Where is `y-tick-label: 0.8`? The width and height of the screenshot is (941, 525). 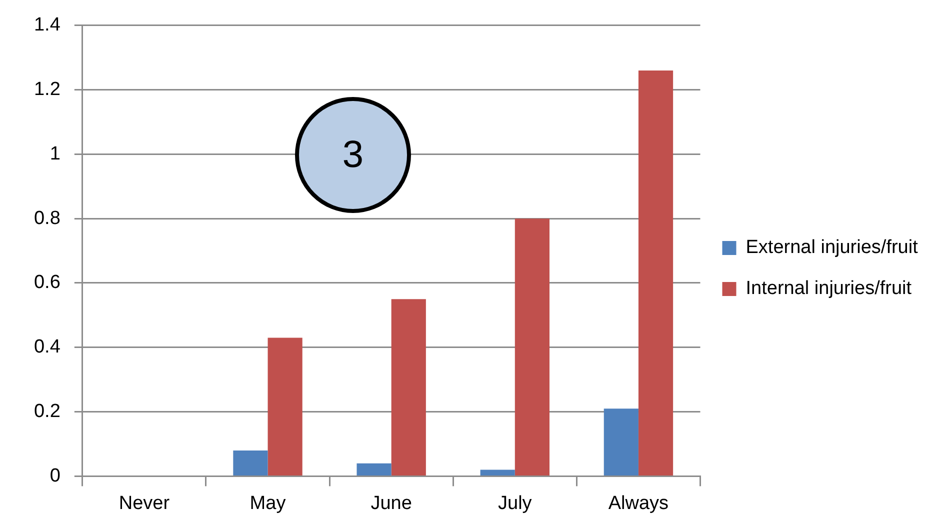 y-tick-label: 0.8 is located at coordinates (47, 218).